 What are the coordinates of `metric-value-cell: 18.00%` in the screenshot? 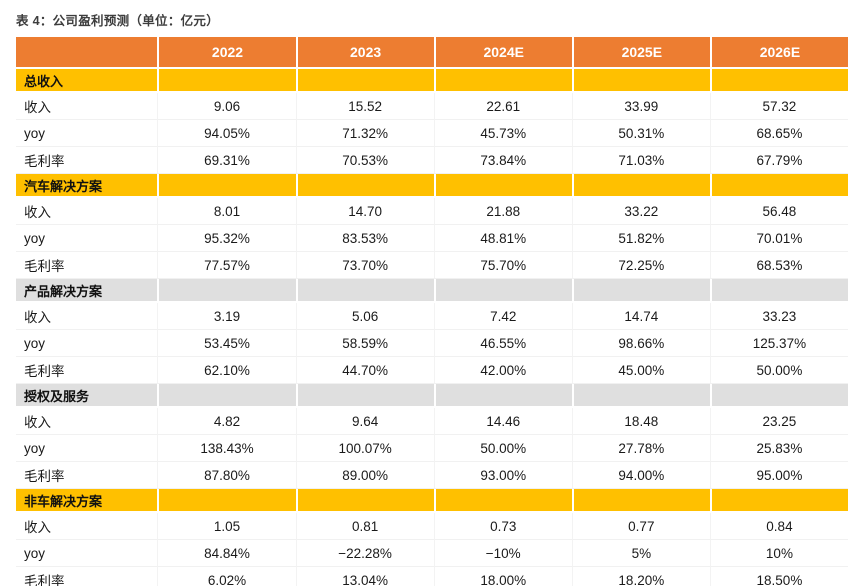 It's located at (502, 576).